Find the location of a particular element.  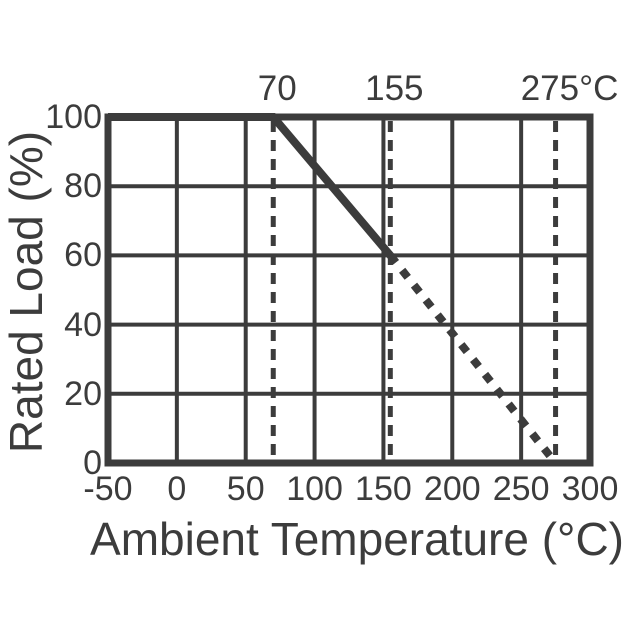

x-tick-label: 50 is located at coordinates (245, 489).